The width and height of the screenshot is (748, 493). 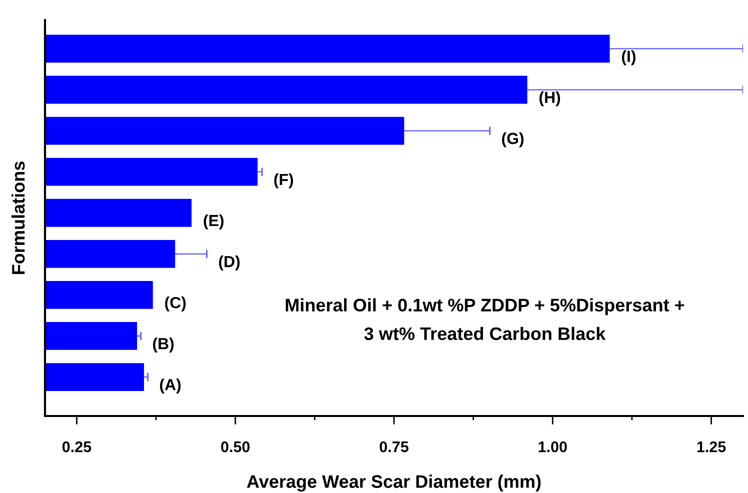 I want to click on y-tick-label: (D), so click(x=229, y=262).